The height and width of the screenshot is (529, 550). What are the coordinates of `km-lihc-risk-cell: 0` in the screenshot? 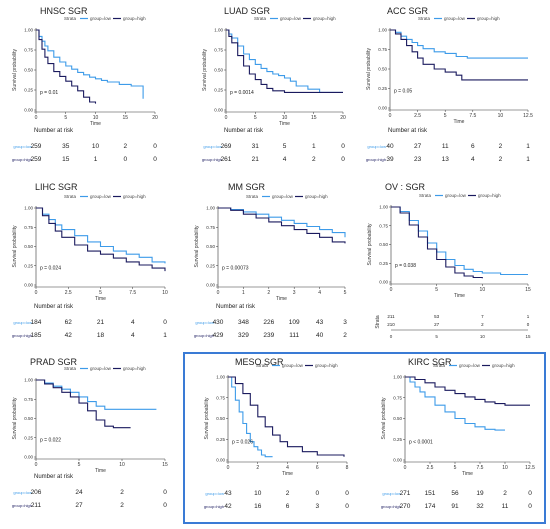 It's located at (165, 322).